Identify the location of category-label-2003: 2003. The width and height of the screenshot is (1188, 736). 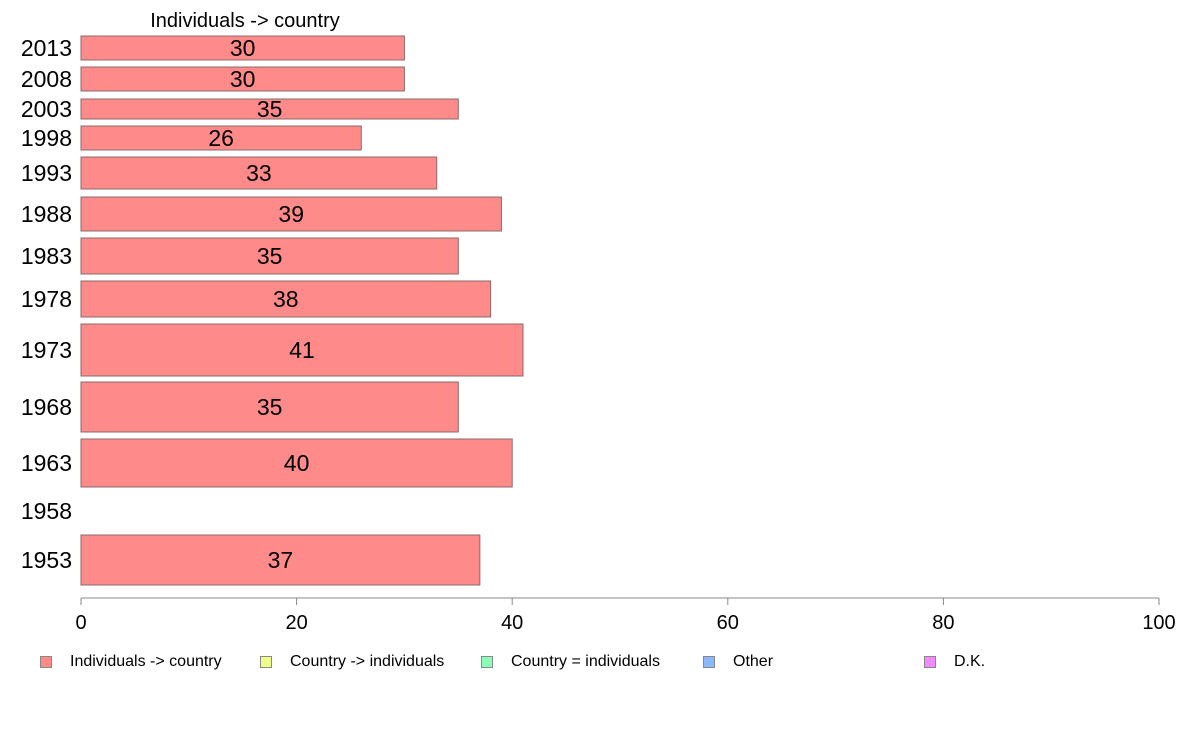
(46, 109).